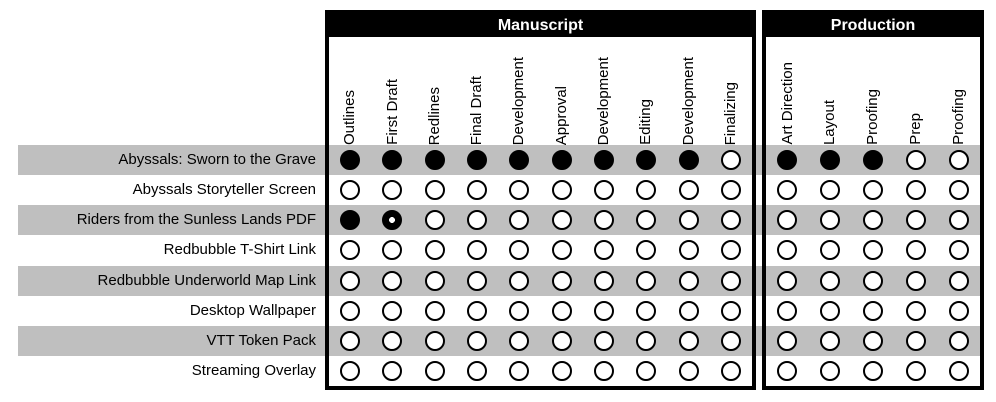 The width and height of the screenshot is (996, 402). Describe the element at coordinates (646, 122) in the screenshot. I see `column-header-label: Editing` at that location.